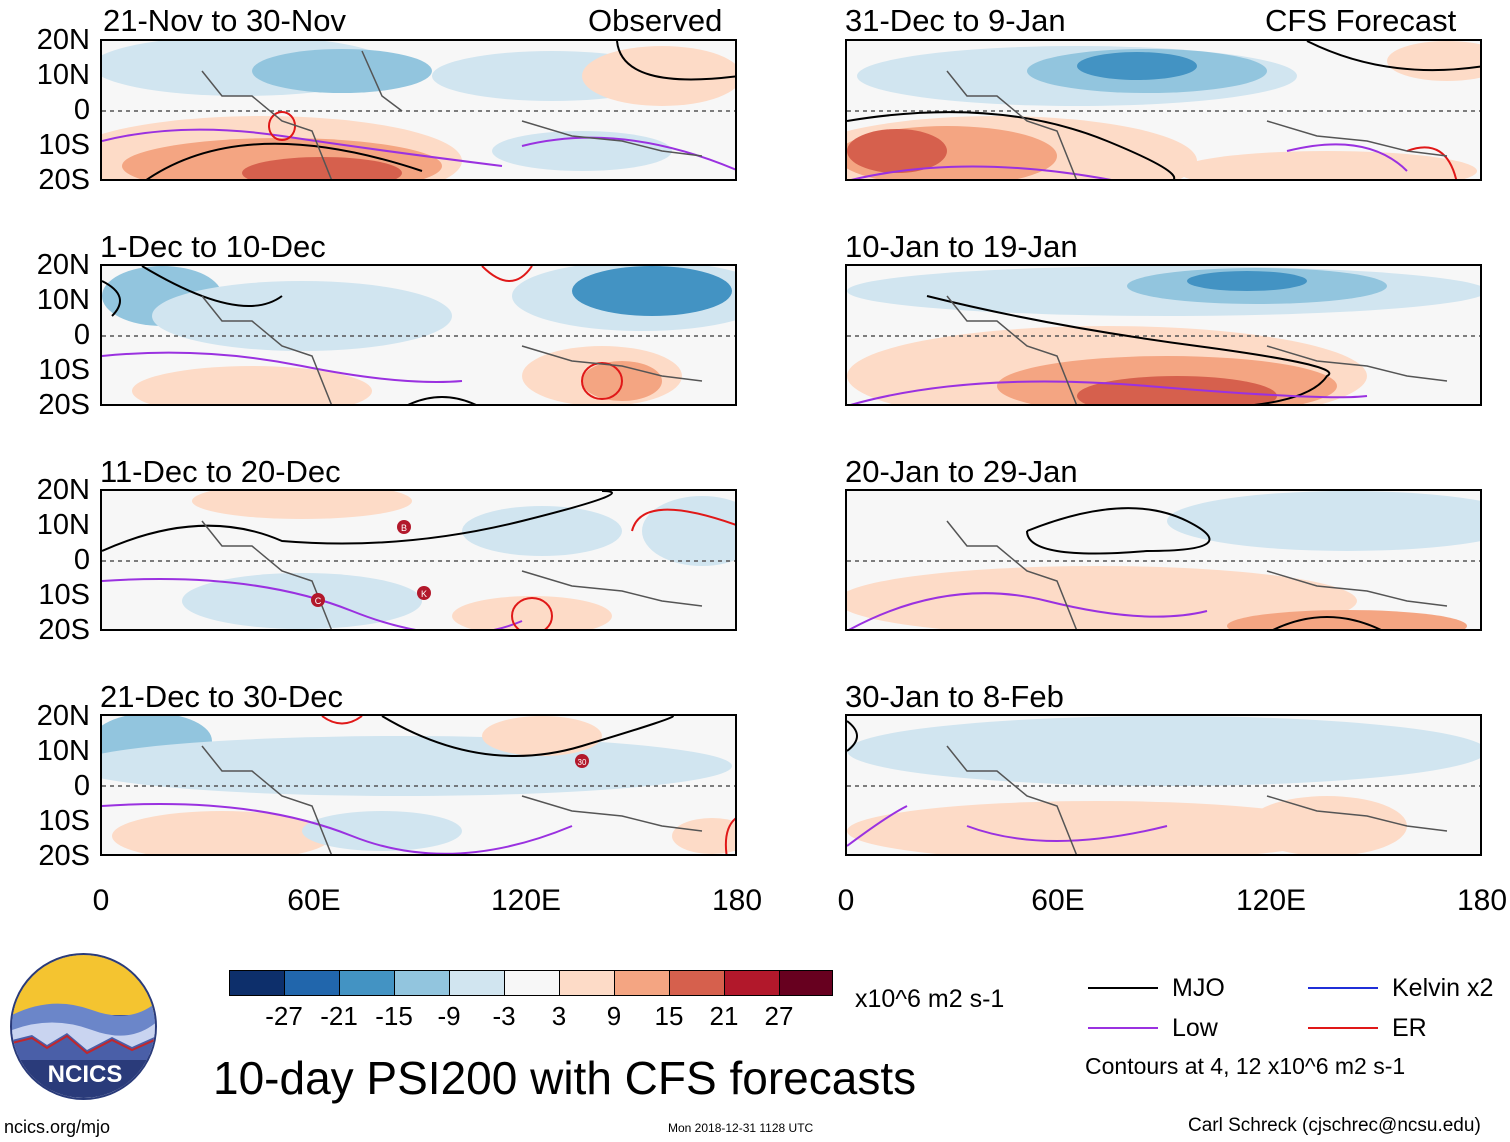 Image resolution: width=1510 pixels, height=1142 pixels. I want to click on panel-title-obs-4: 21-Dec to 30-Dec, so click(221, 696).